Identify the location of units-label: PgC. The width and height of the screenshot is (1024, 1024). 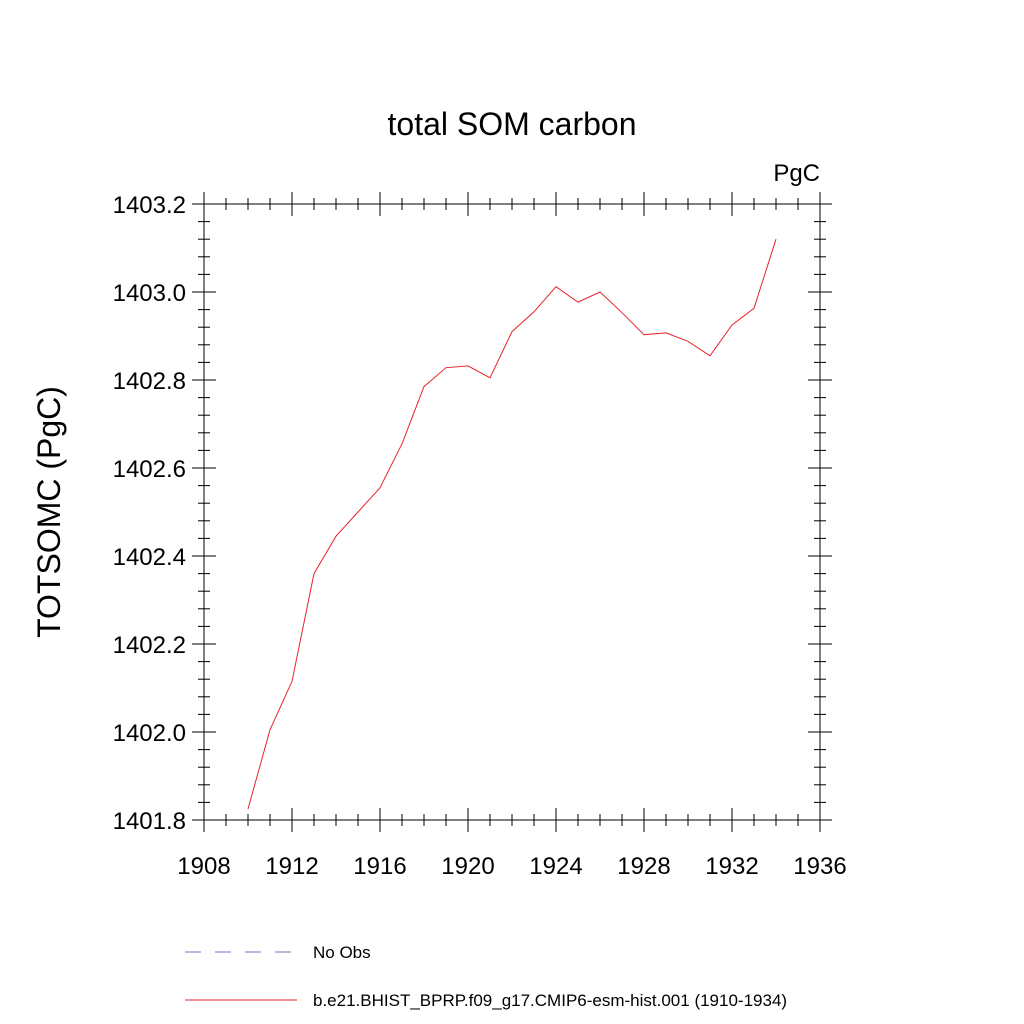
(796, 173).